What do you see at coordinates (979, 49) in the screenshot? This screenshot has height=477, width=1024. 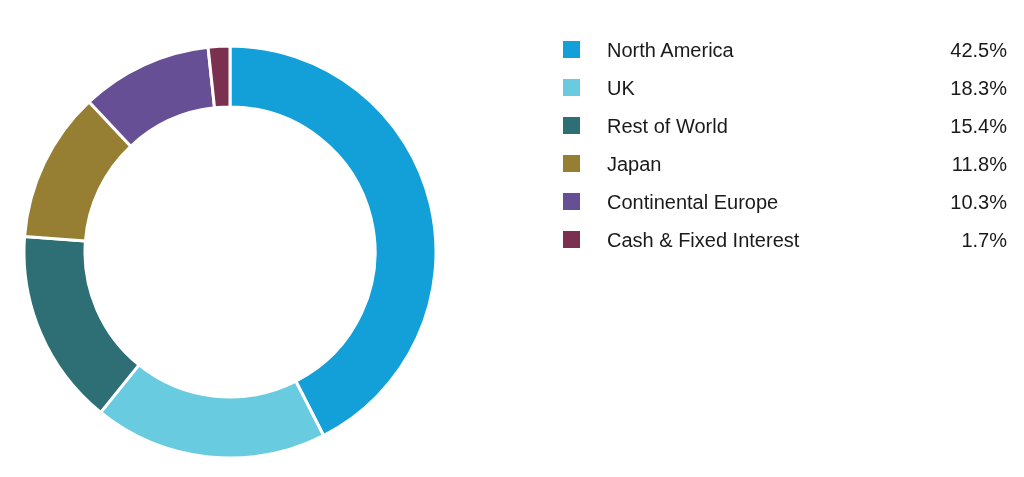 I see `data-label: 42.5%` at bounding box center [979, 49].